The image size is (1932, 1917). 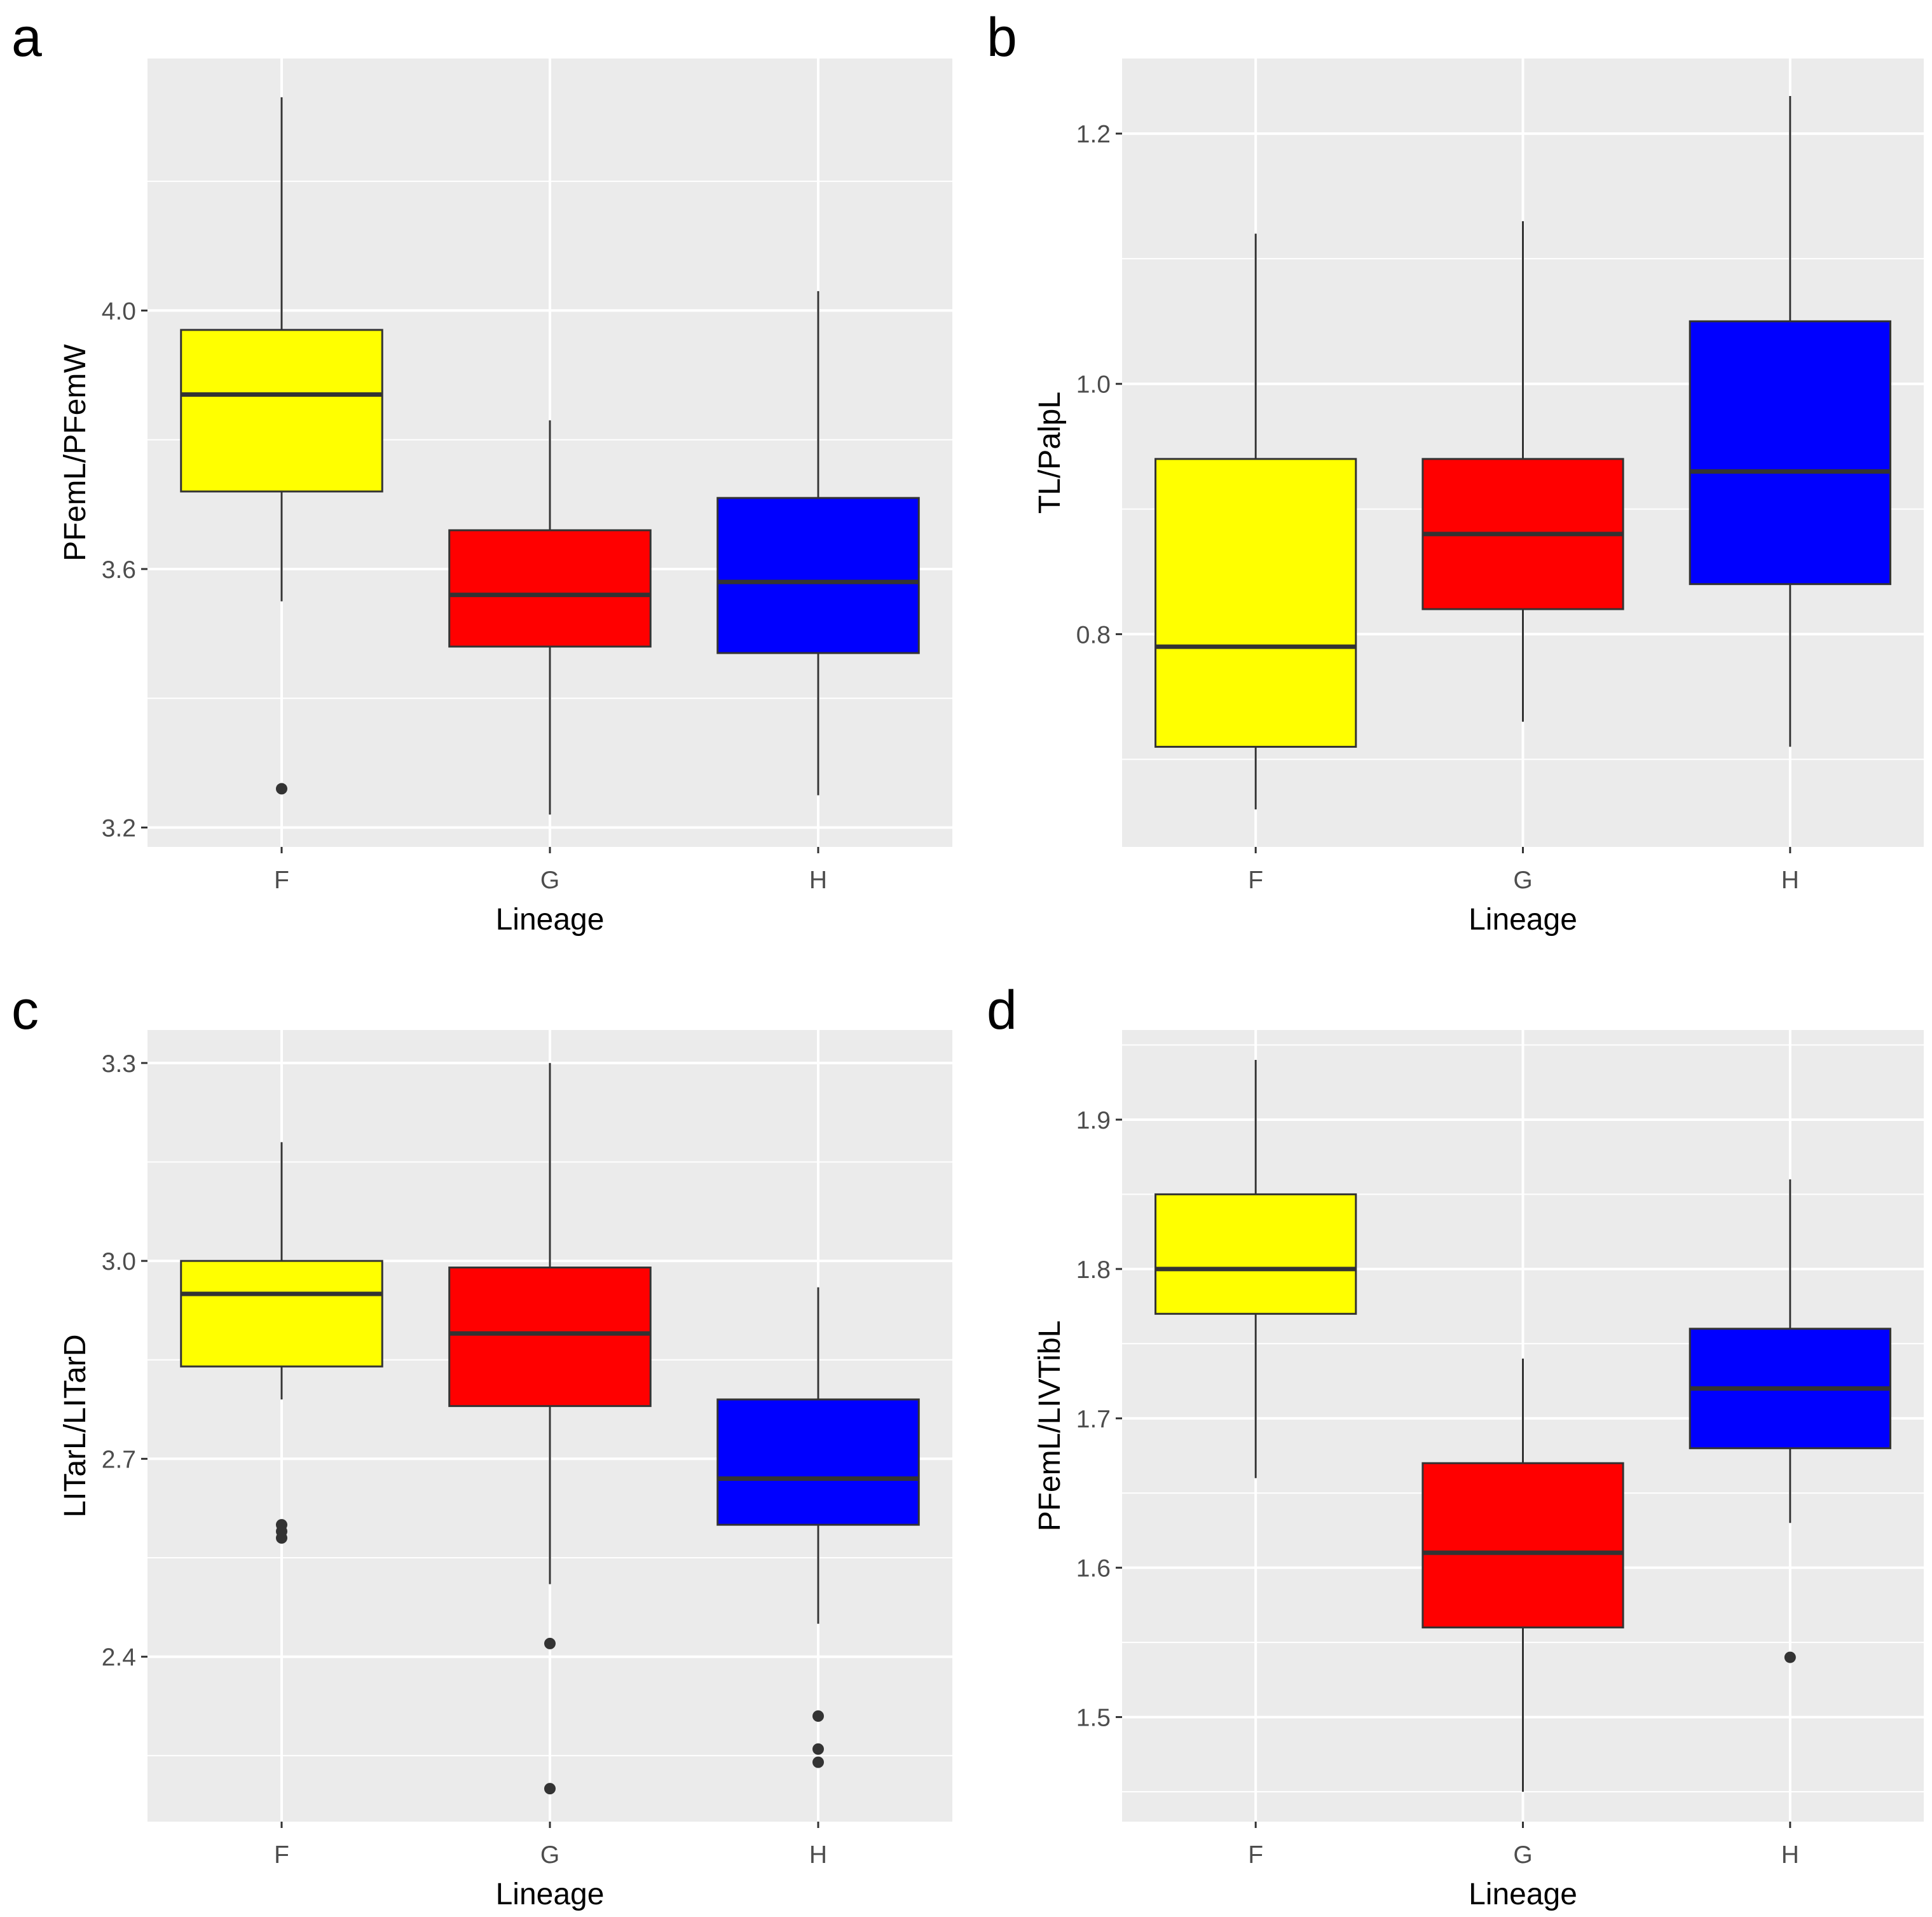 I want to click on panel-letter: c, so click(x=25, y=1010).